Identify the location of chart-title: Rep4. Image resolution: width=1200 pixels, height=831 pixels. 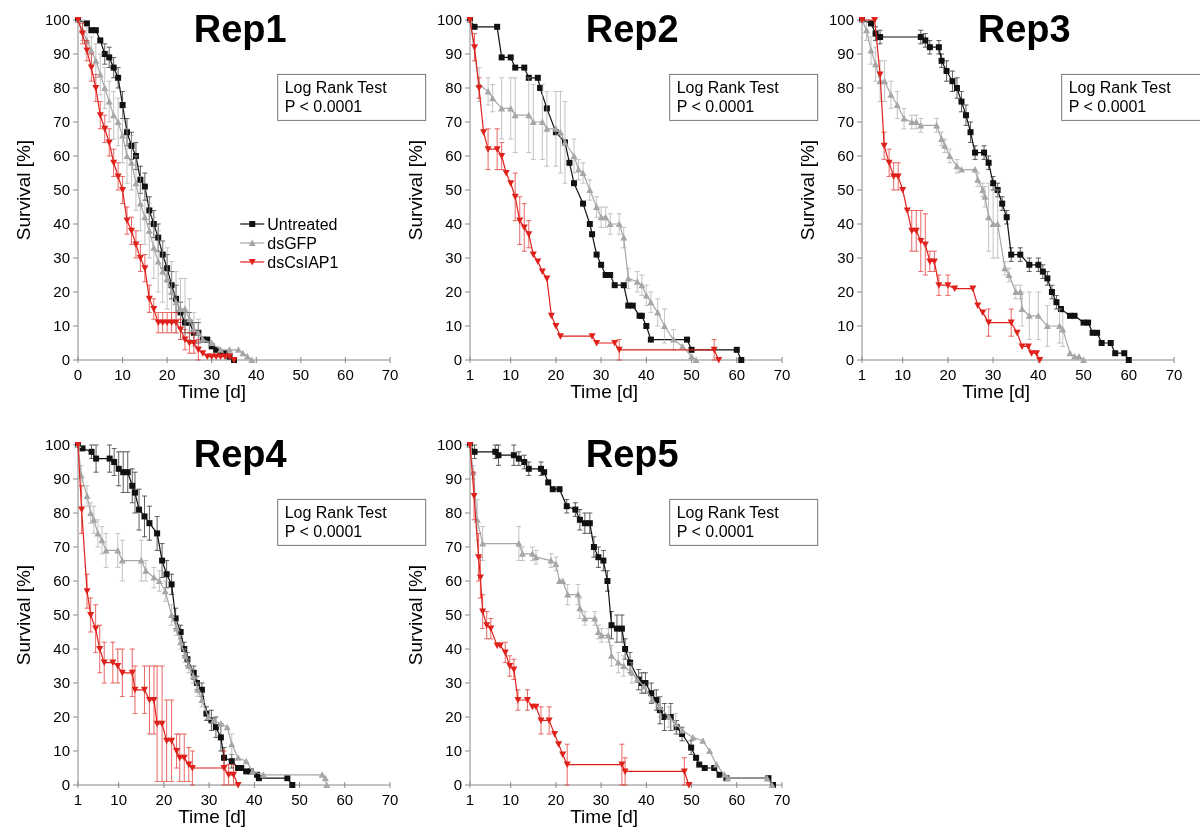
(240, 454).